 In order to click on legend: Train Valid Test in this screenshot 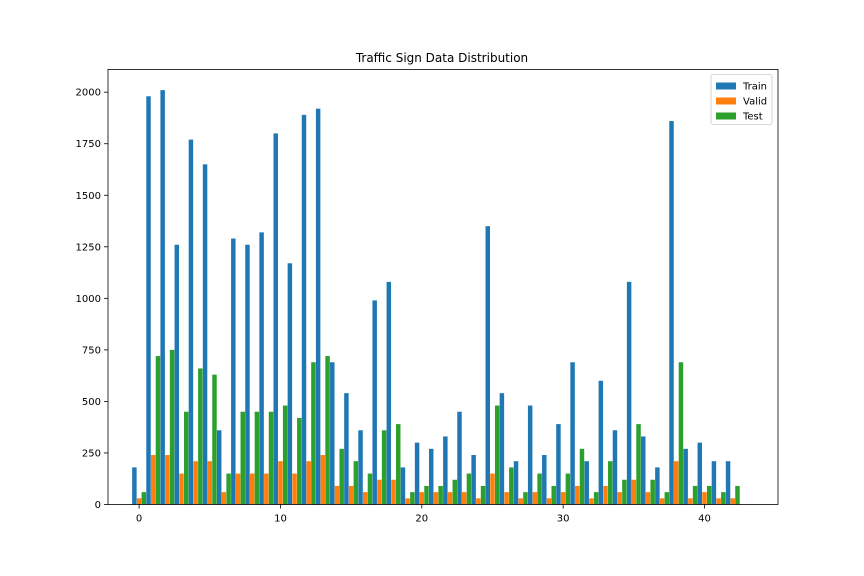, I will do `click(741, 99)`.